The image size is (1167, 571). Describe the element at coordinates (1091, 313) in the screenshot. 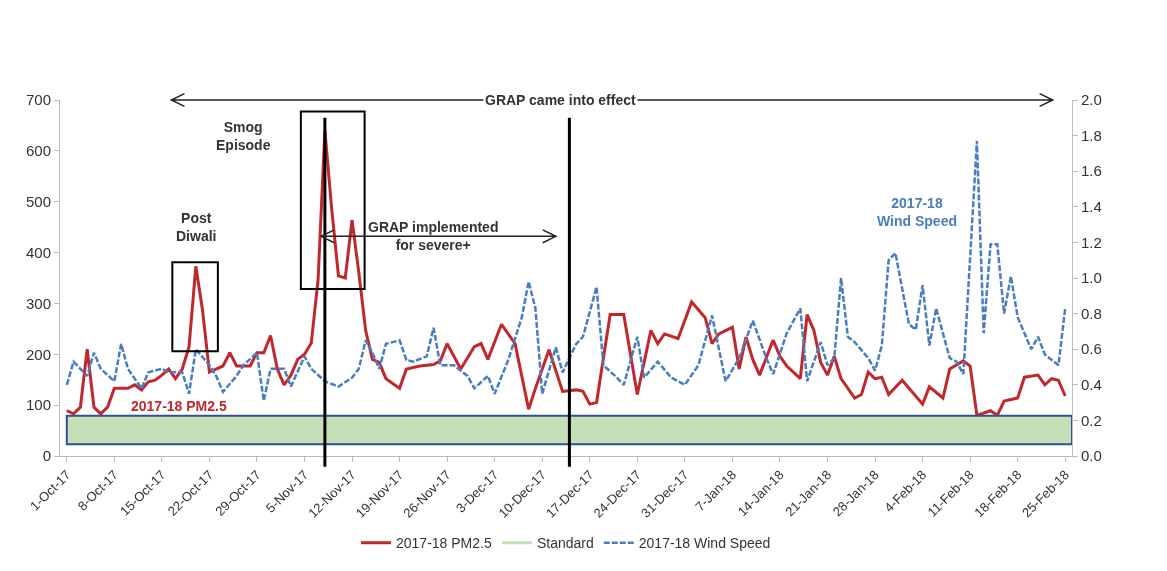

I see `y2-tick-label: 0.8` at that location.